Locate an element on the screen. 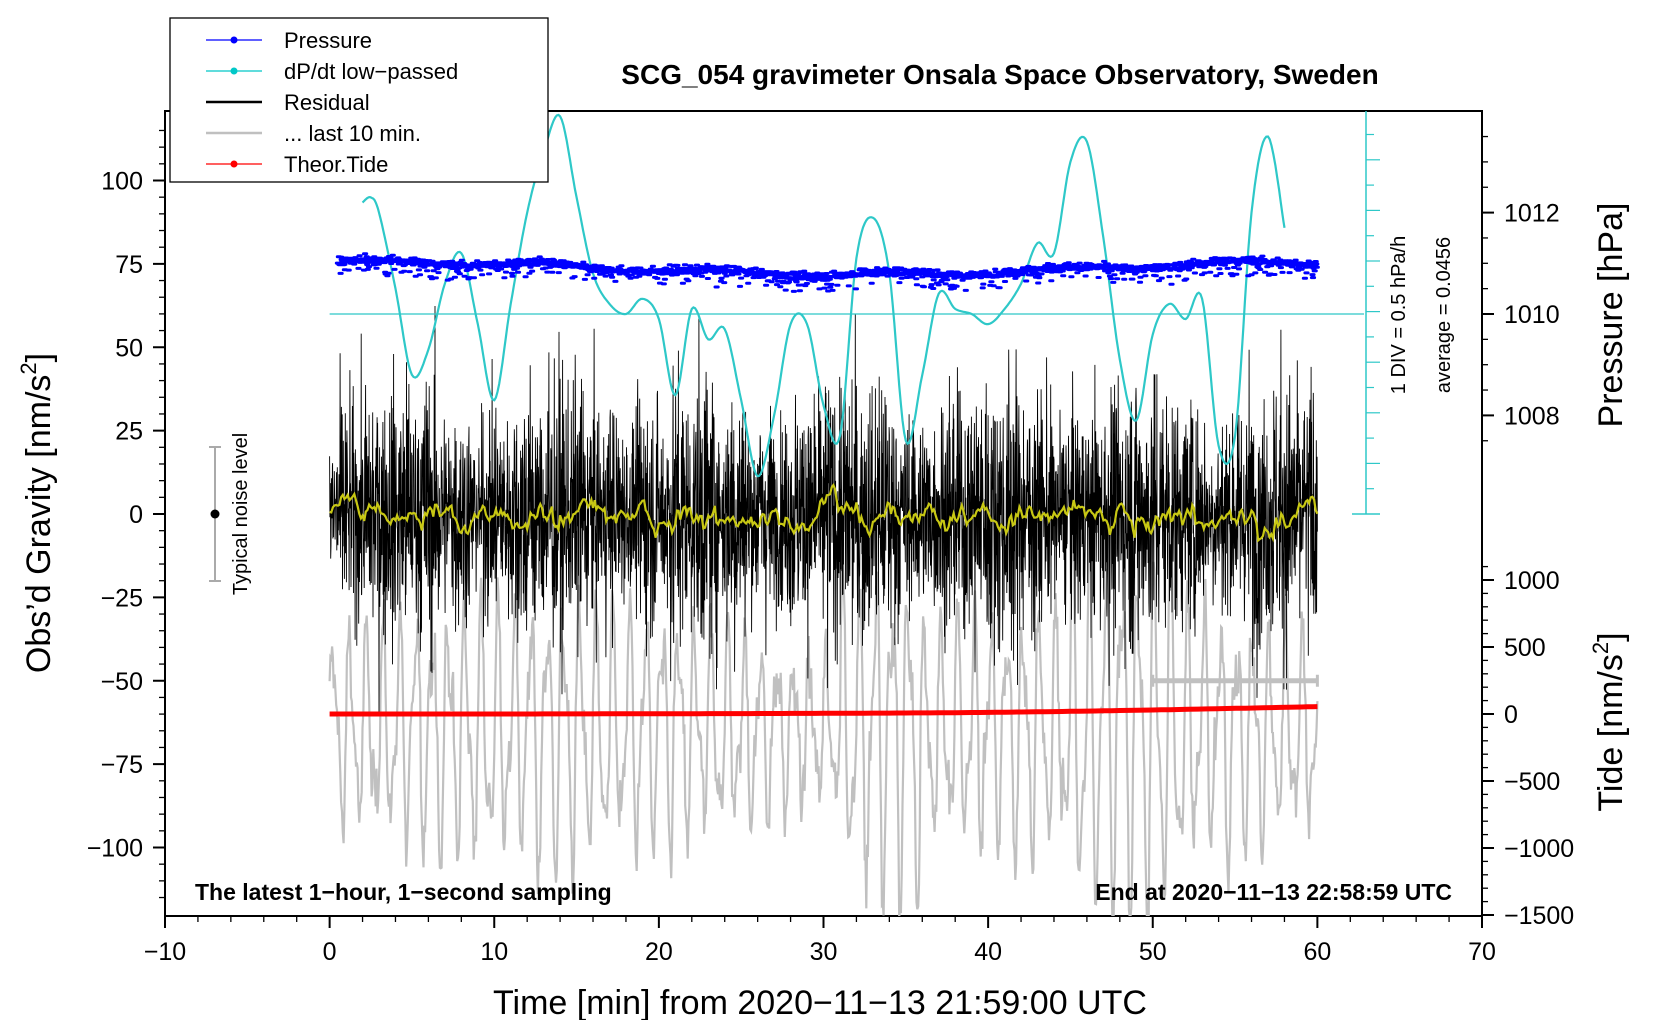 The image size is (1660, 1020). y-axis-label-gravity: Obs’d Gravity [nm/s2] is located at coordinates (37, 513).